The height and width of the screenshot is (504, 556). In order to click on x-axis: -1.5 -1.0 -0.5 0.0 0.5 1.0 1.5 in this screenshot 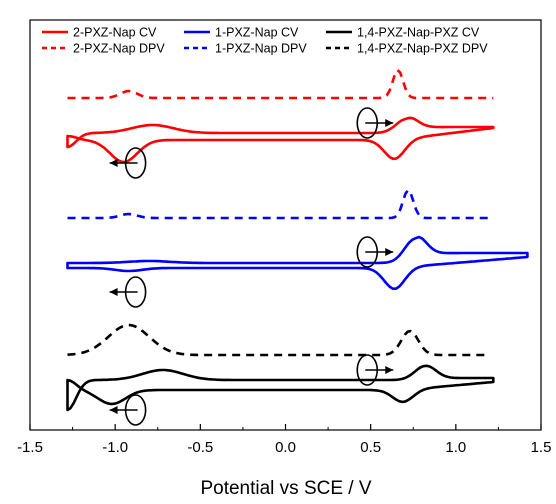, I will do `click(284, 440)`.